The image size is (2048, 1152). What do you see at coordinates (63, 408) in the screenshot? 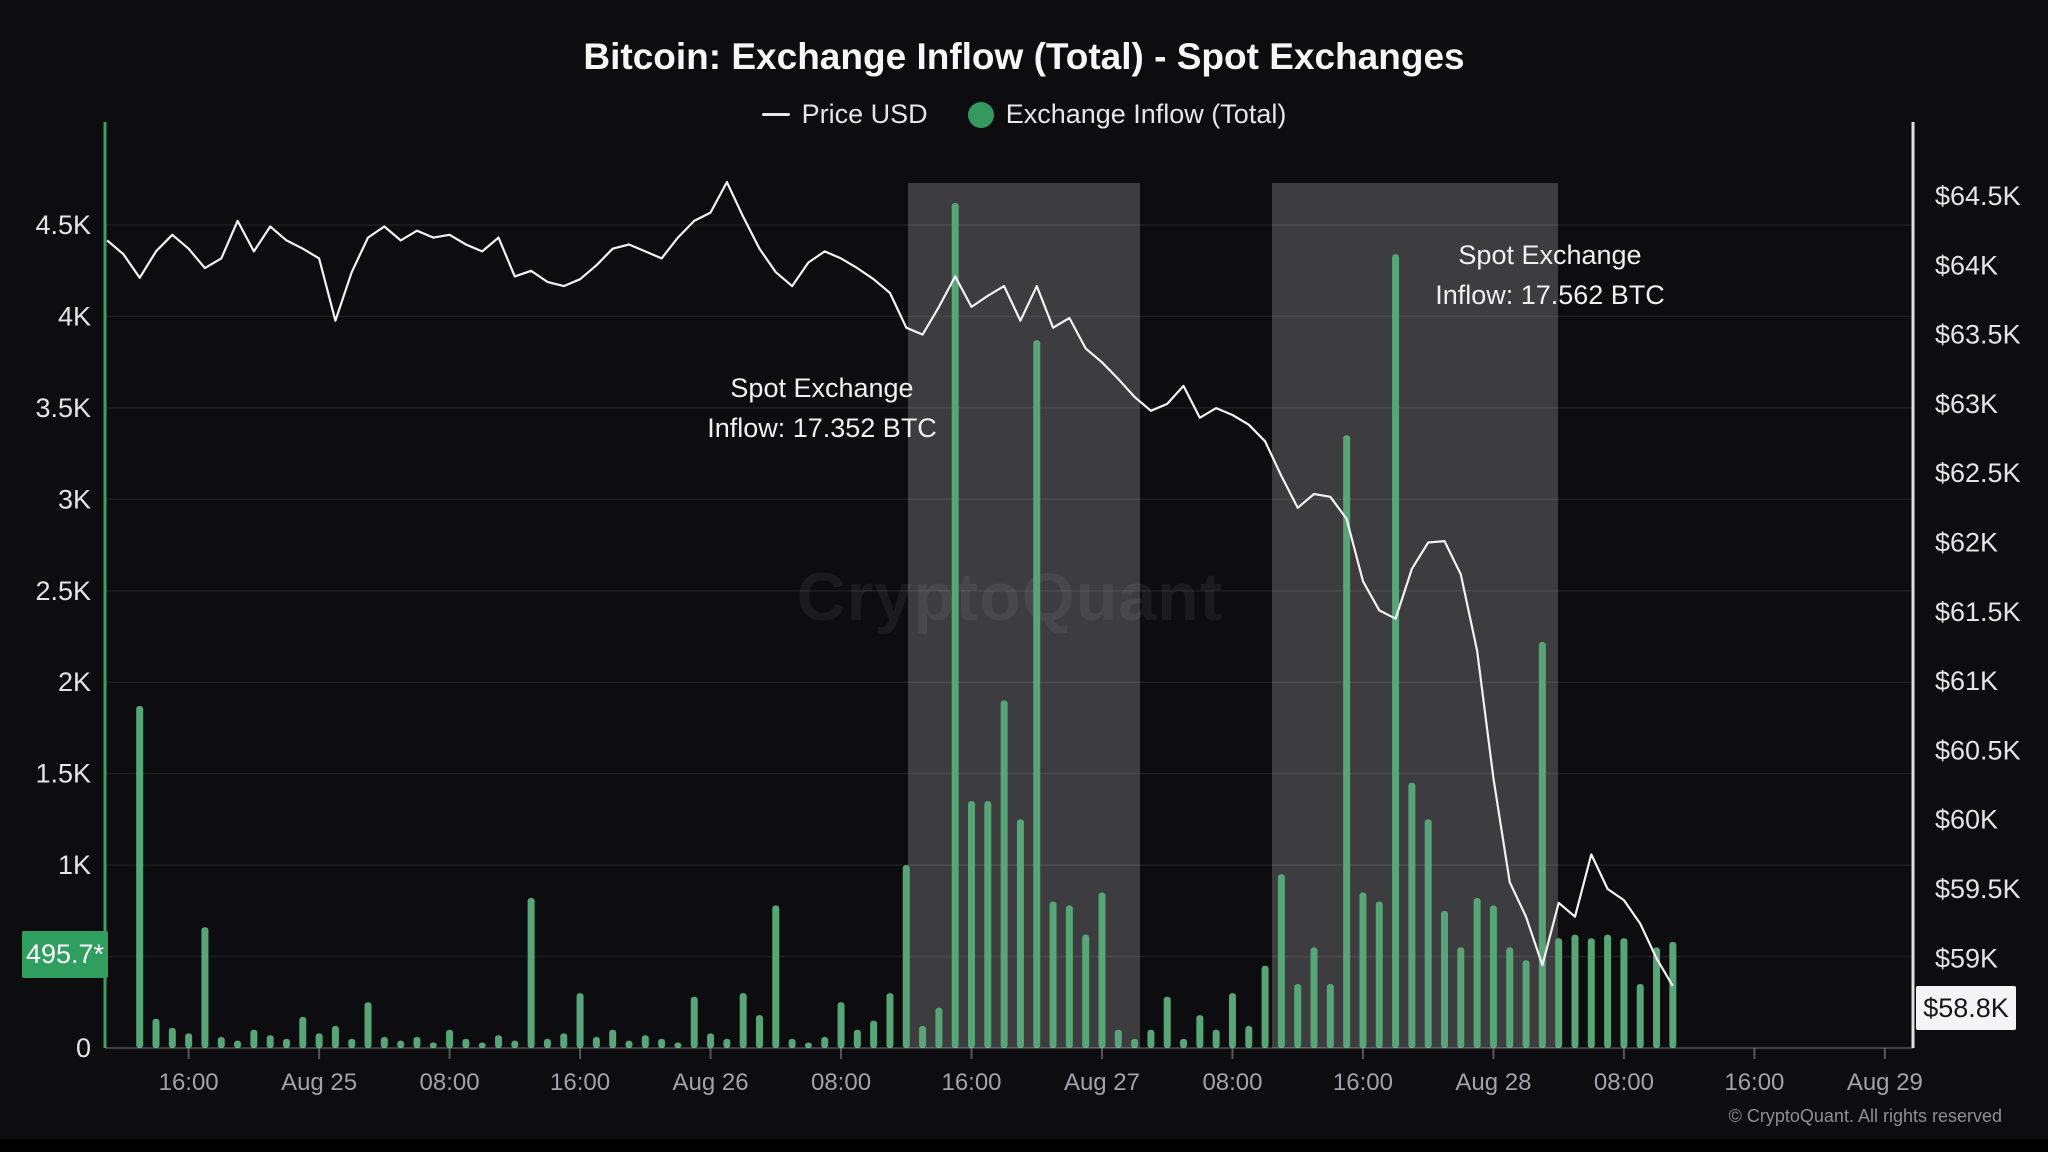
I see `left-axis-tick: 3.5K` at bounding box center [63, 408].